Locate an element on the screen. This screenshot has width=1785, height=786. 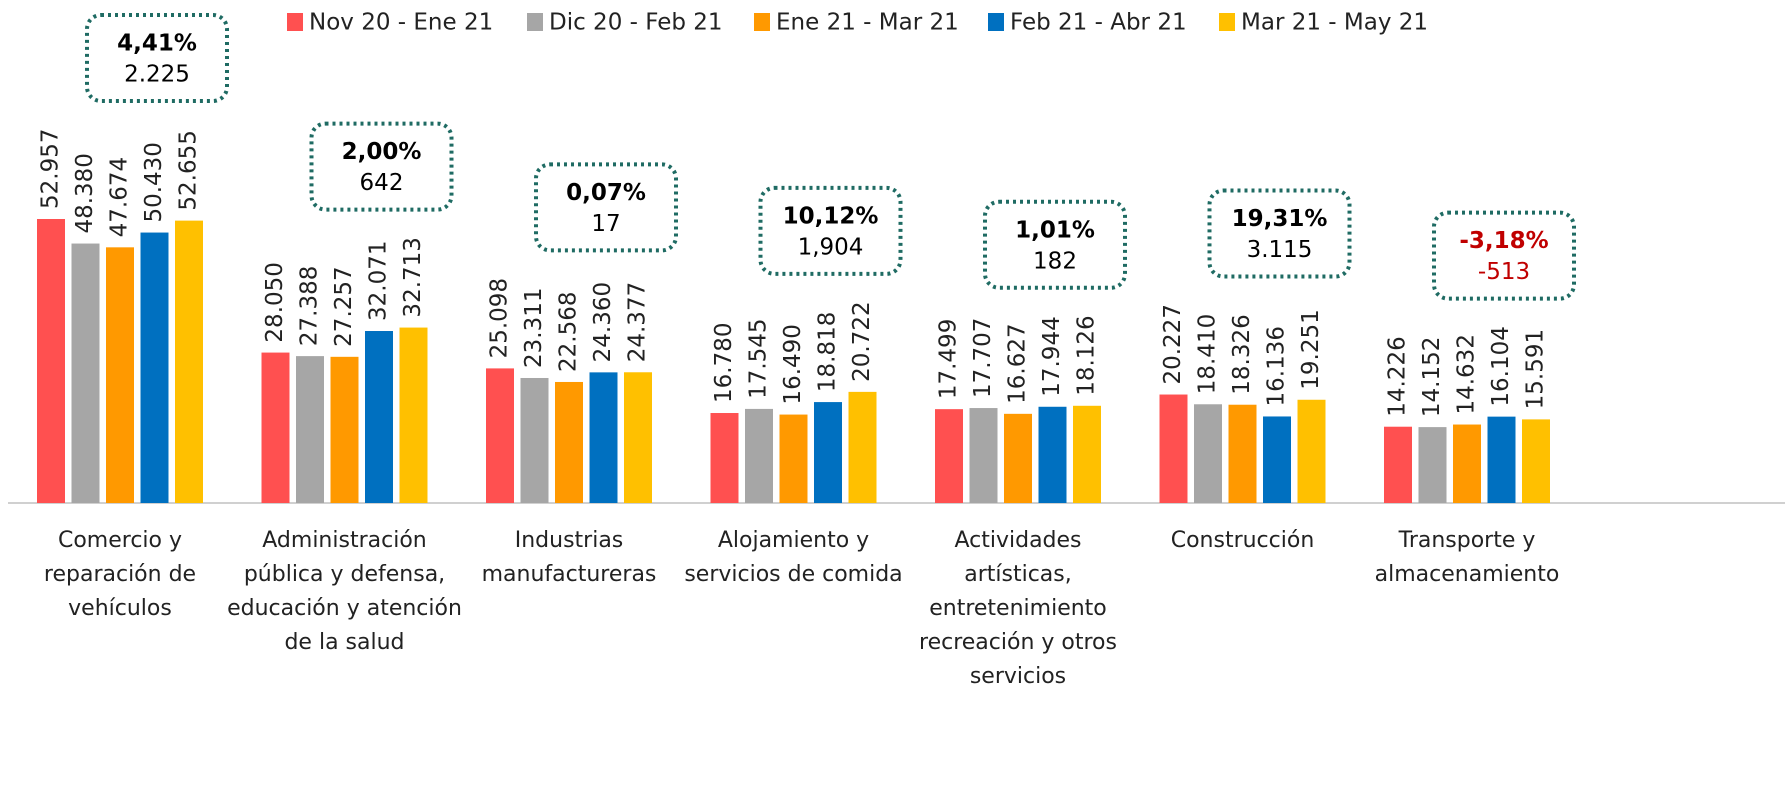
value-label: 19.251 is located at coordinates (1311, 349).